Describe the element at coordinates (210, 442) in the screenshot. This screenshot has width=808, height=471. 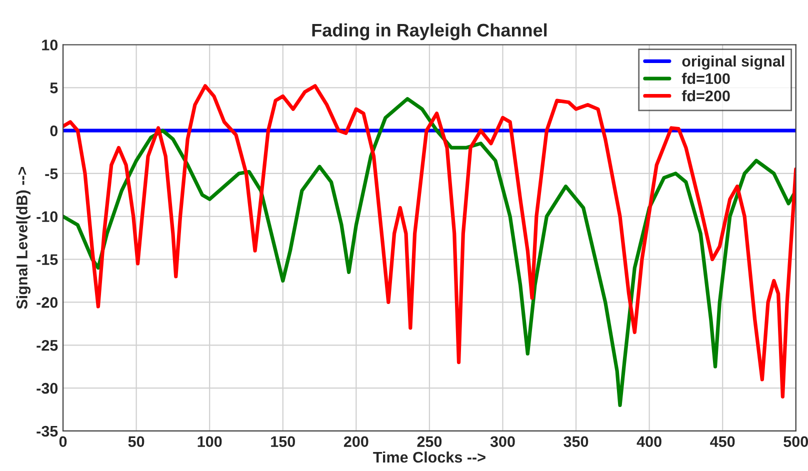
I see `x-tick-label: 100` at that location.